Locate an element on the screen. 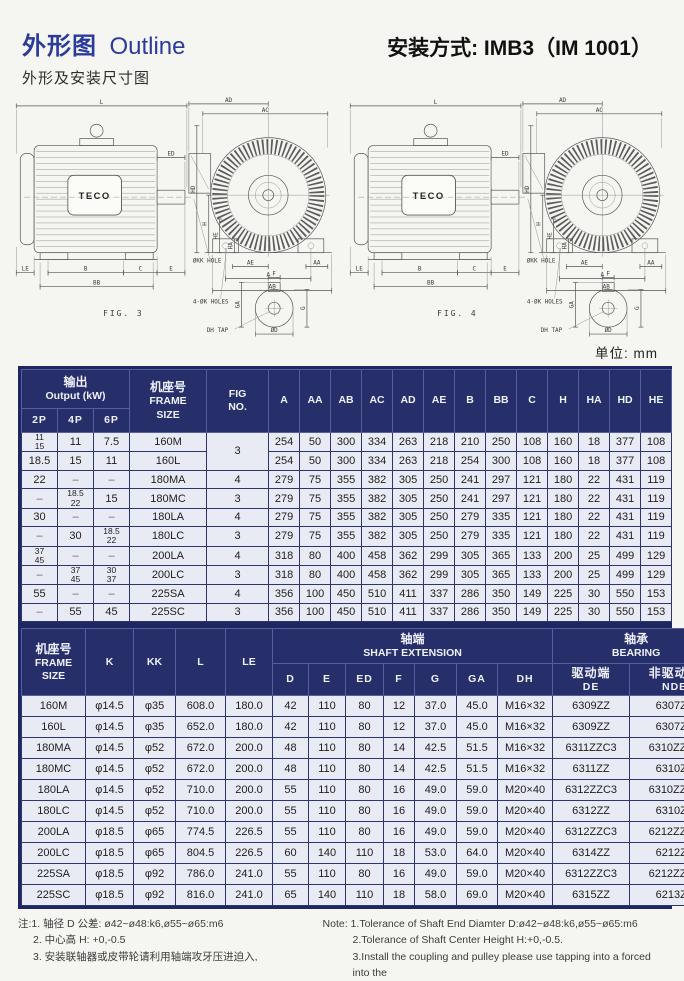 This screenshot has height=981, width=684. frame-cell: 200LC is located at coordinates (54, 853).